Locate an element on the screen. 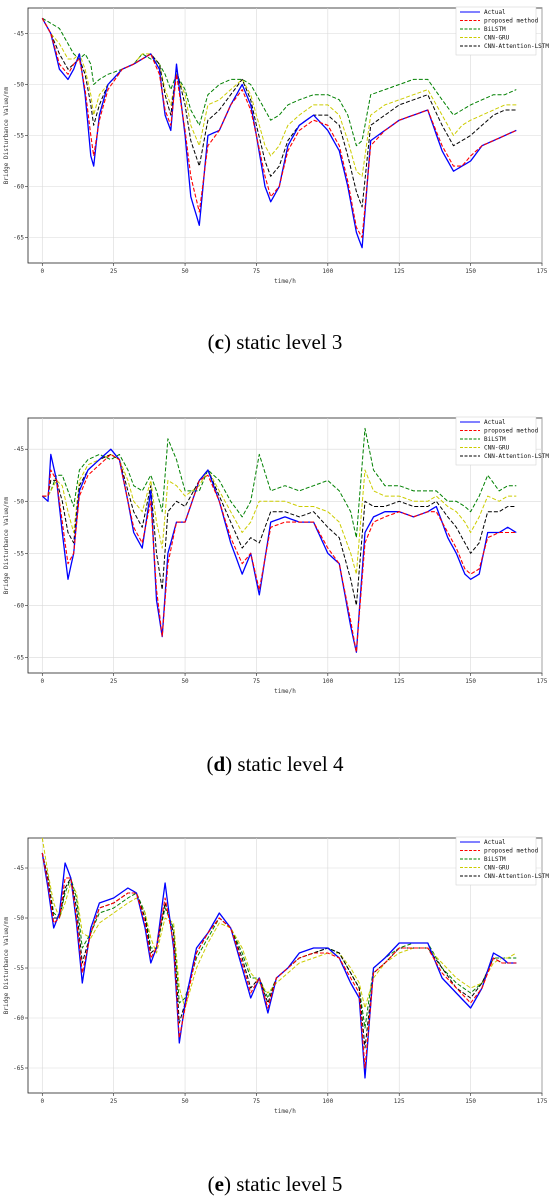  caption-letter: c is located at coordinates (219, 342).